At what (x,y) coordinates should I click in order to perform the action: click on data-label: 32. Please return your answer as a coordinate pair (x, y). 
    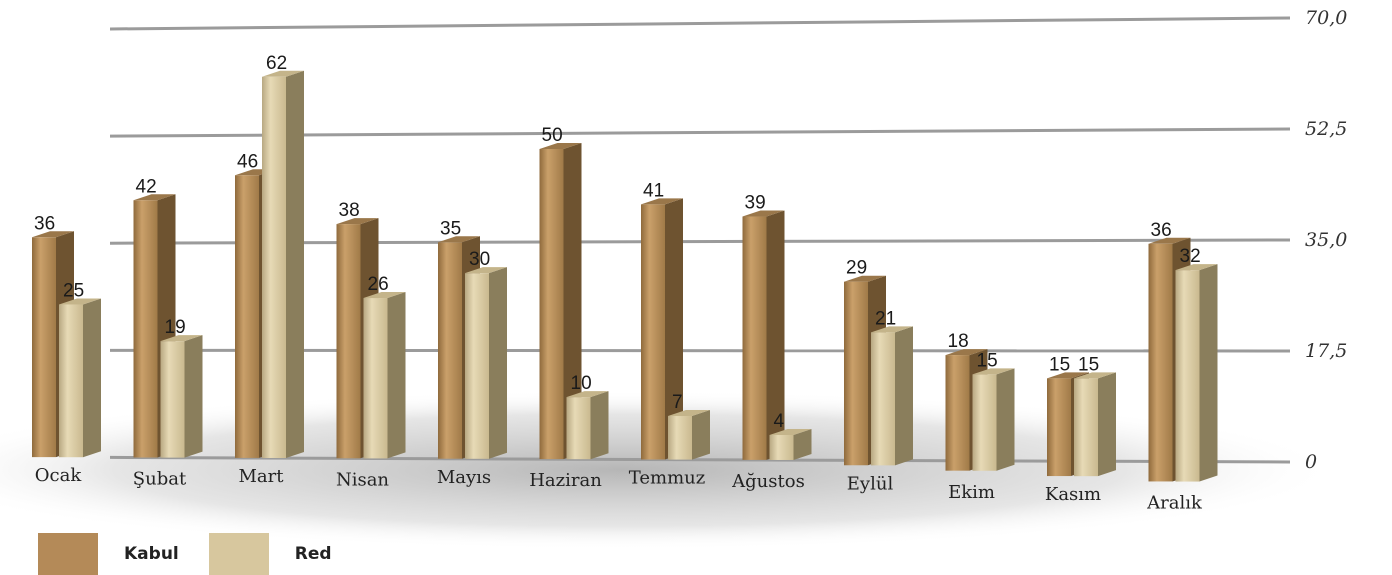
    Looking at the image, I should click on (1190, 256).